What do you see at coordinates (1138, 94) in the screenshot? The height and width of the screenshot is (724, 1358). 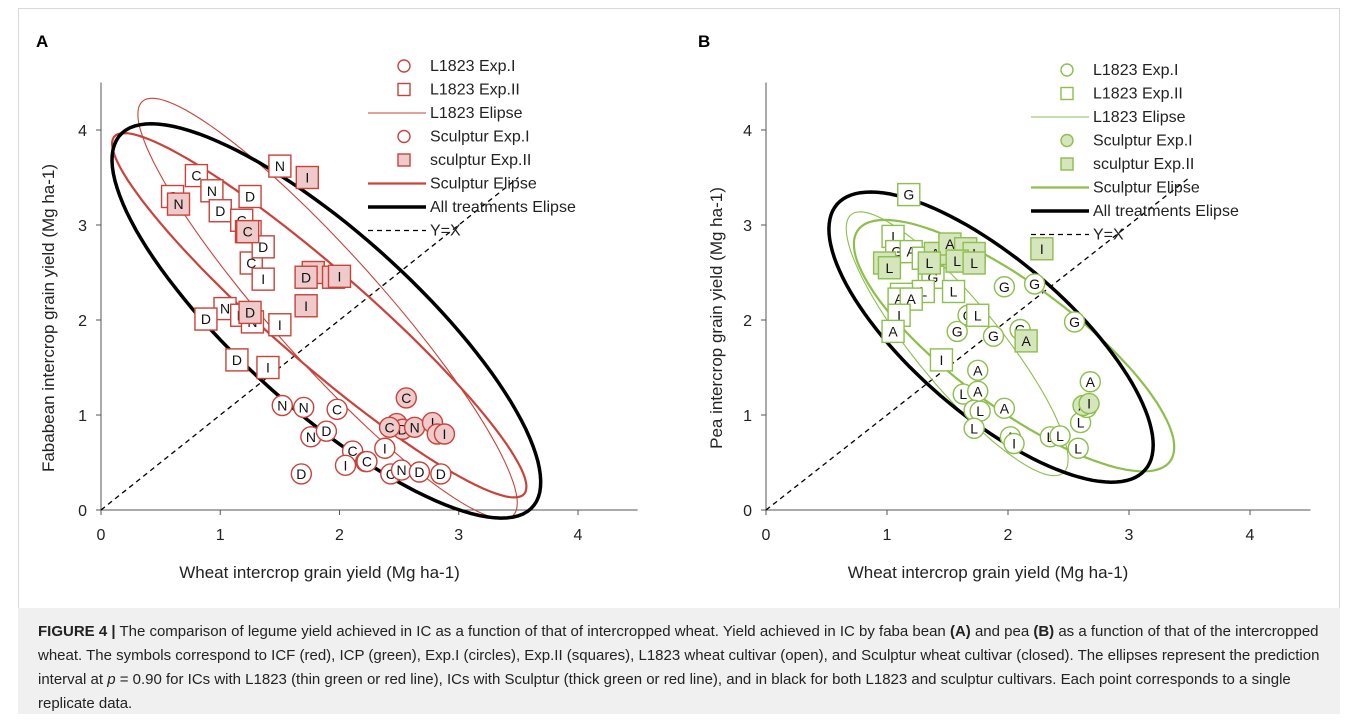 I see `legend-label: L1823 Exp.II` at bounding box center [1138, 94].